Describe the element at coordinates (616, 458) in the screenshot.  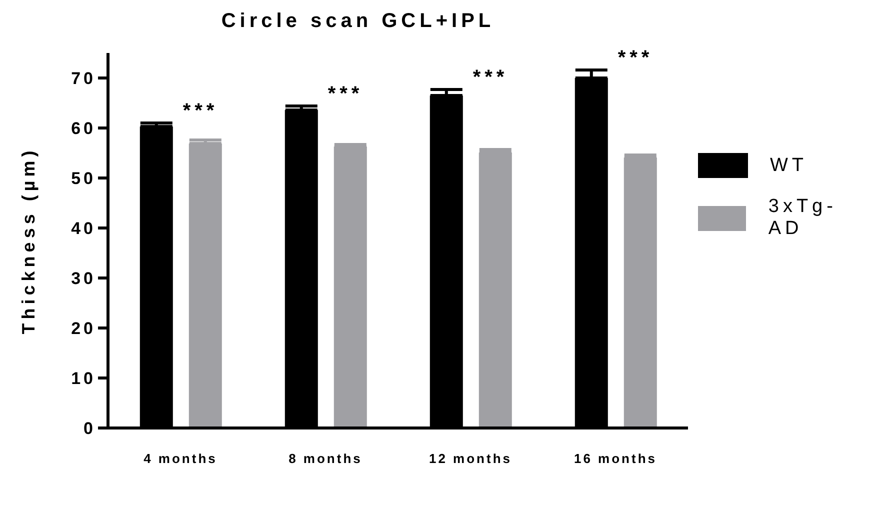
I see `x-tick-label: 16 months` at that location.